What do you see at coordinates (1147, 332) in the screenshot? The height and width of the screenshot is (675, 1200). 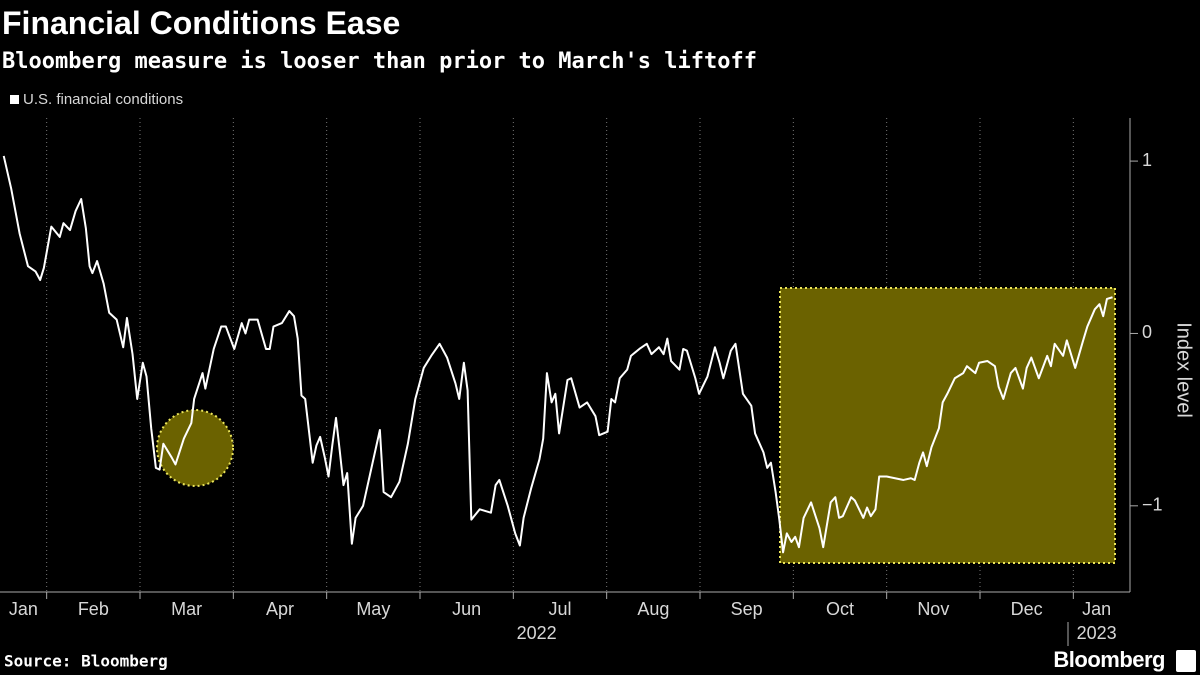 I see `y-tick-label: 0` at bounding box center [1147, 332].